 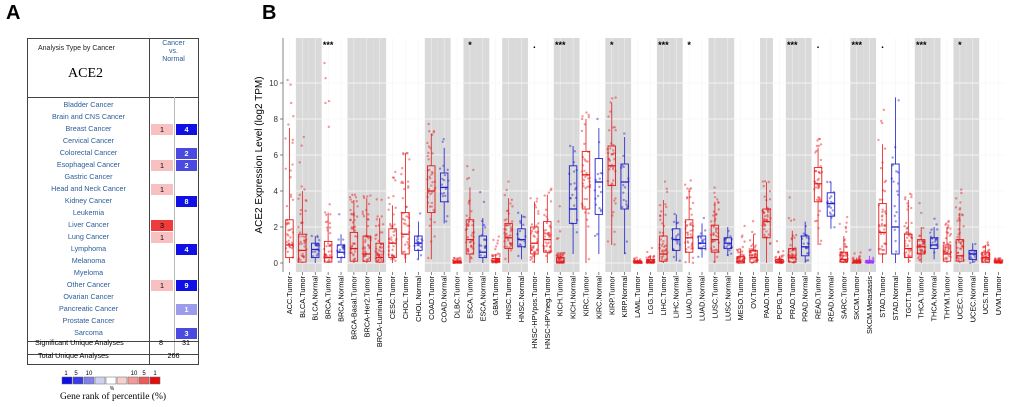 I want to click on x-tick-label: READ.Tumor, so click(x=818, y=297).